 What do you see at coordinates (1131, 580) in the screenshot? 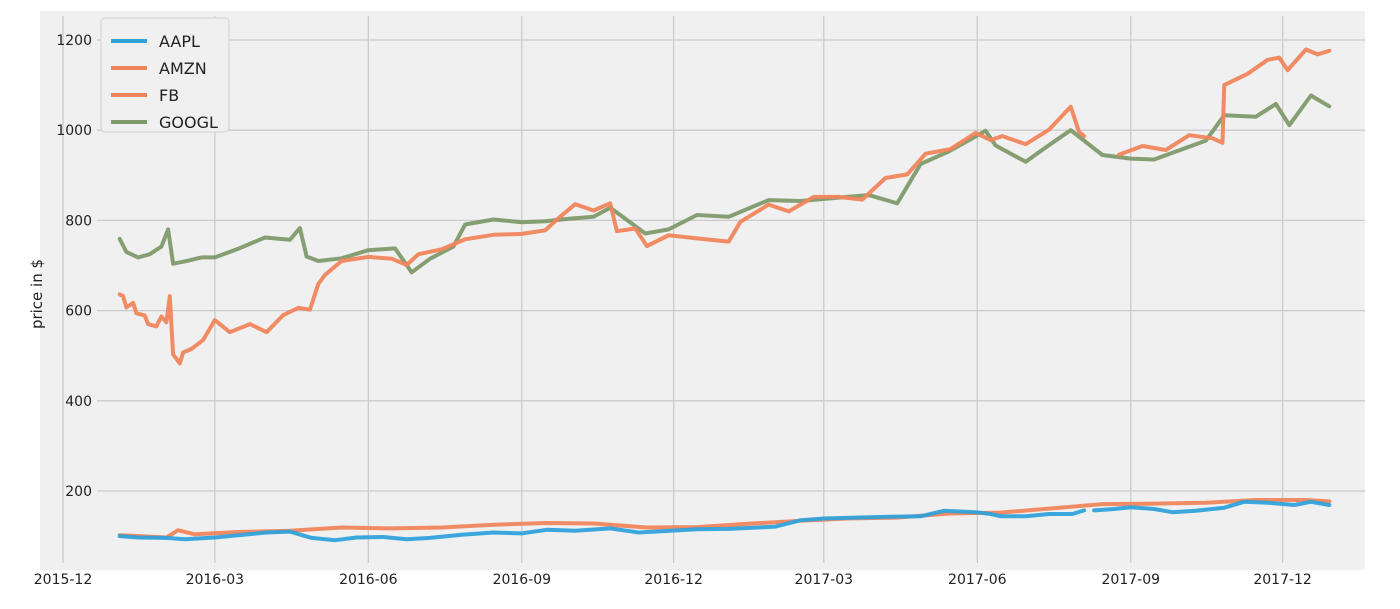
I see `x-tick-label: 2017-09` at bounding box center [1131, 580].